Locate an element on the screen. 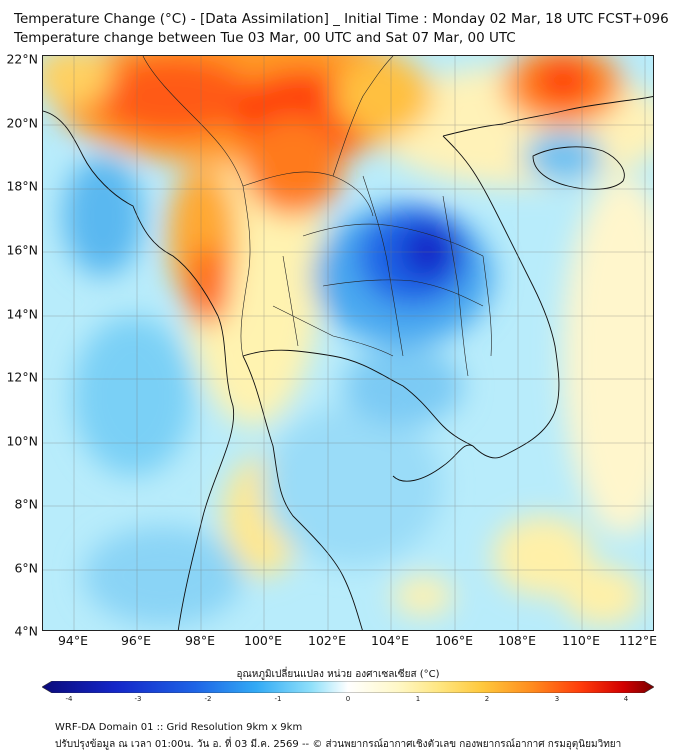  lon-label-100e: 100°E is located at coordinates (263, 640).